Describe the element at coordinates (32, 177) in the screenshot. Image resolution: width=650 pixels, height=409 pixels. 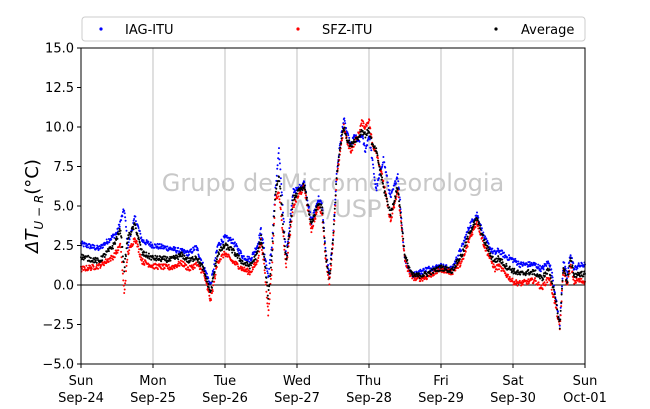
I see `y-axis-label-unit: (°C)` at that location.